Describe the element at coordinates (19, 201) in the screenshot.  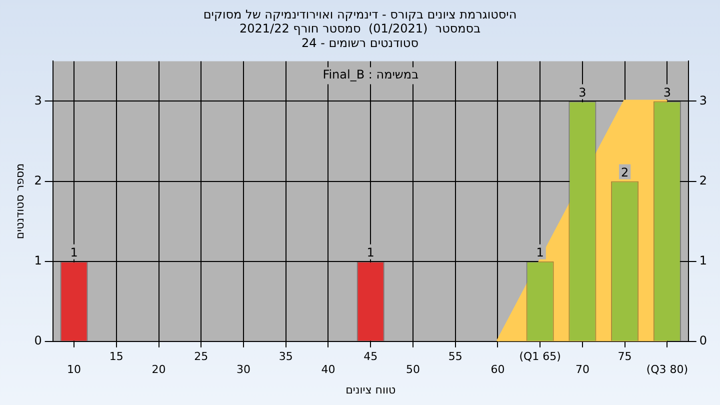
I see `y-axis-title: מספר סטודנטים` at that location.